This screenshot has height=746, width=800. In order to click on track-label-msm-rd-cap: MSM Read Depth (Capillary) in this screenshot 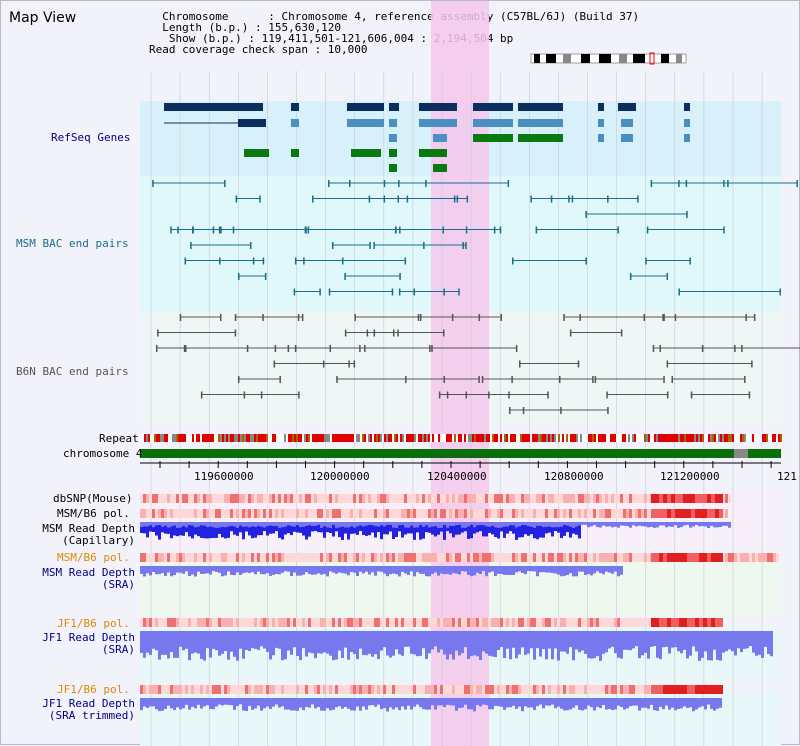, I will do `click(86, 535)`.